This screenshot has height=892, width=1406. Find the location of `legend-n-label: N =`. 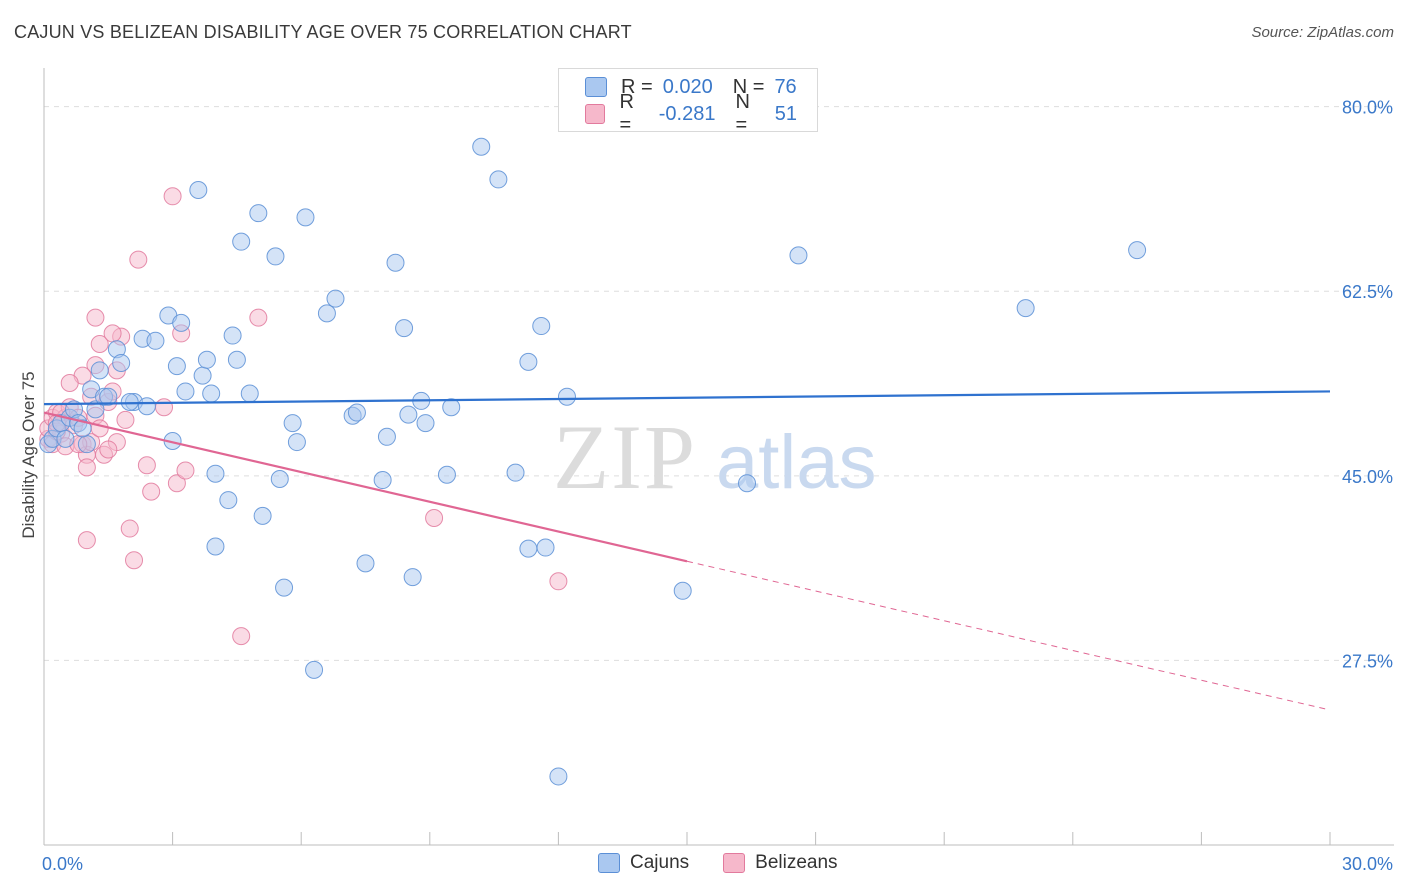

legend-n-label: N = is located at coordinates (742, 113).